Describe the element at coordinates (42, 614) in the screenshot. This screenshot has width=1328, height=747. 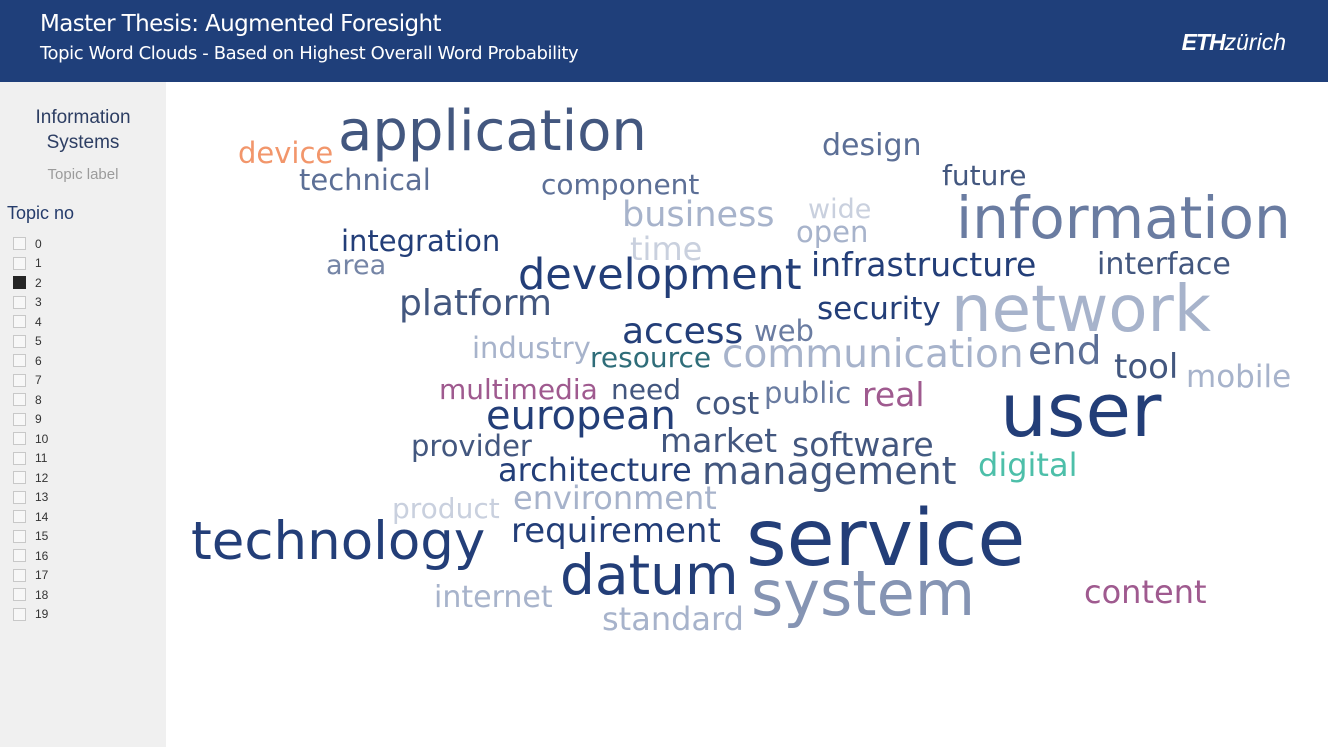
I see `topic-number-label: 19` at that location.